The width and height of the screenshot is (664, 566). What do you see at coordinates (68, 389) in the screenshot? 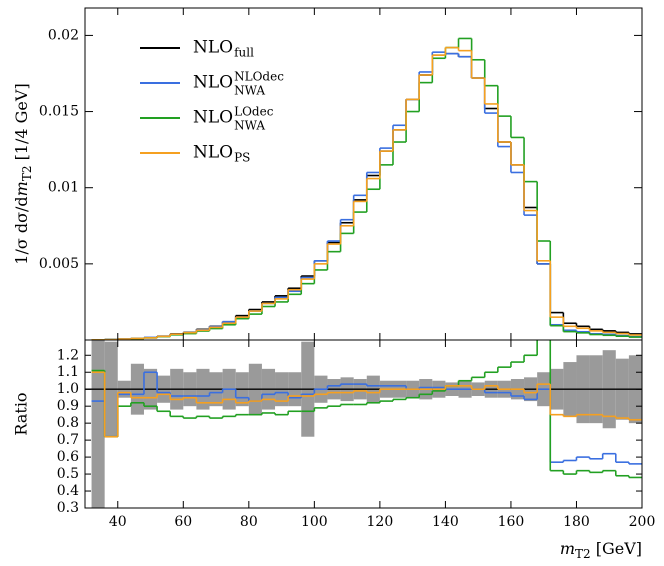
I see `y-tick-label: 1.0` at bounding box center [68, 389].